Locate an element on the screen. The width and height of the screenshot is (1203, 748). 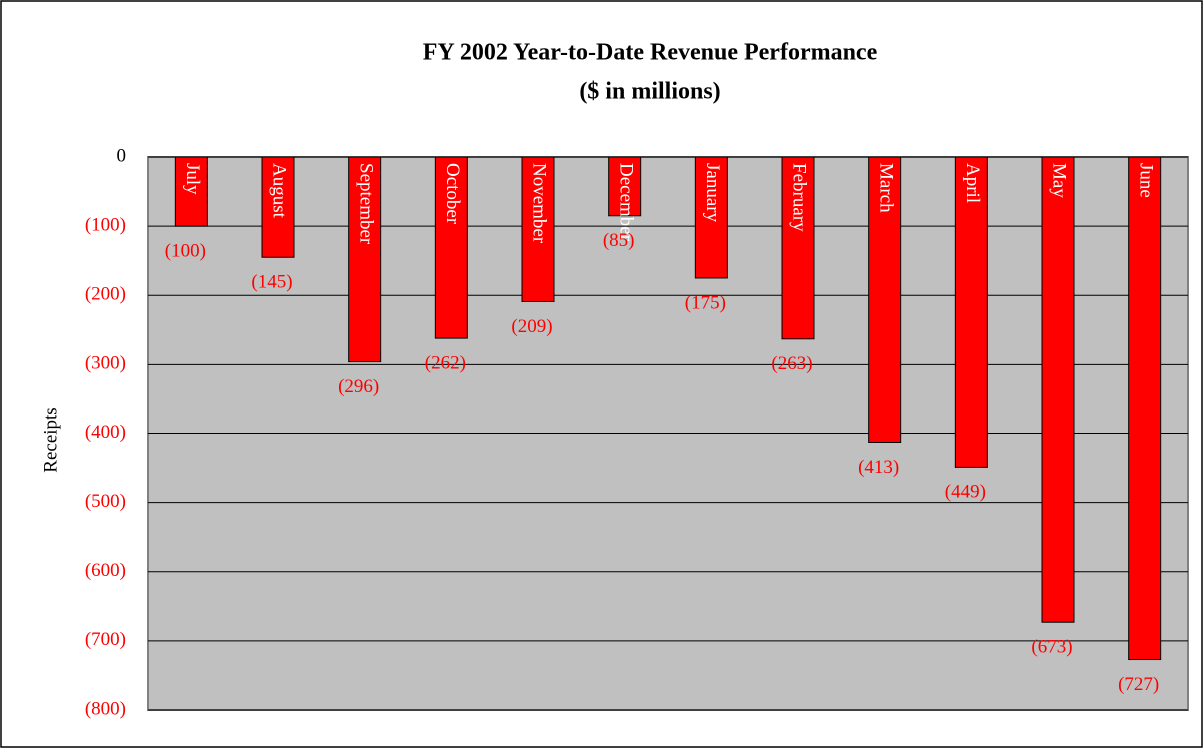
y-tick-label: (600) is located at coordinates (105, 570).